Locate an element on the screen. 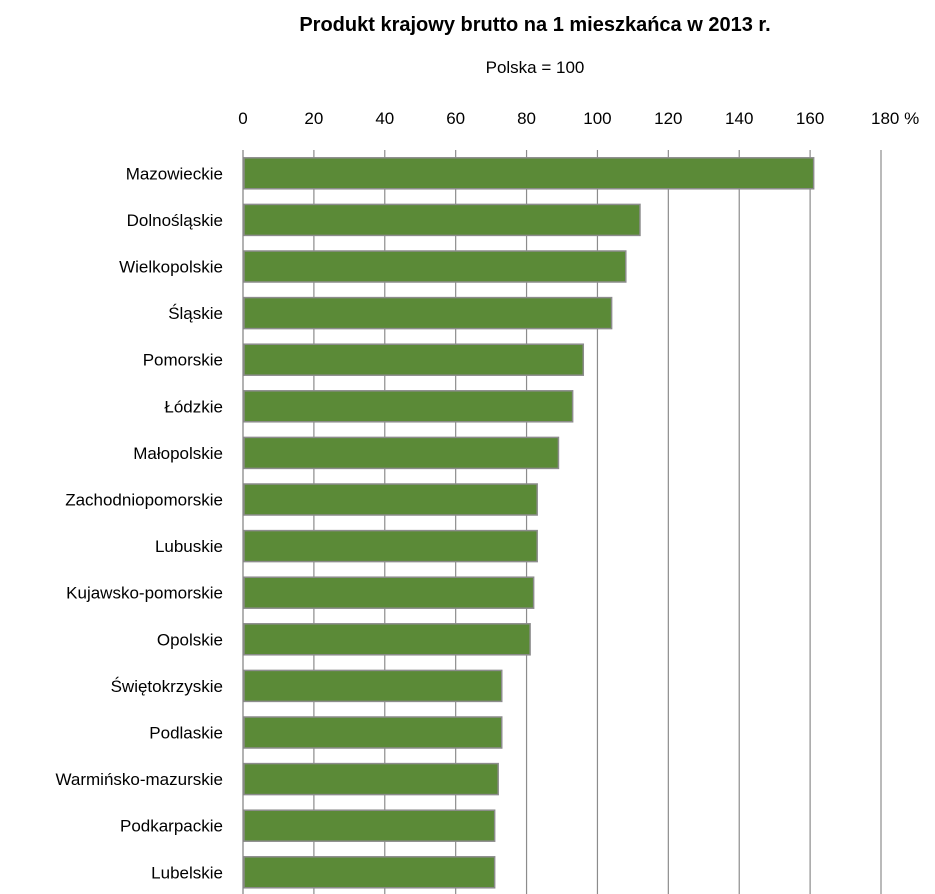  x-tick-label: 180 % is located at coordinates (895, 118).